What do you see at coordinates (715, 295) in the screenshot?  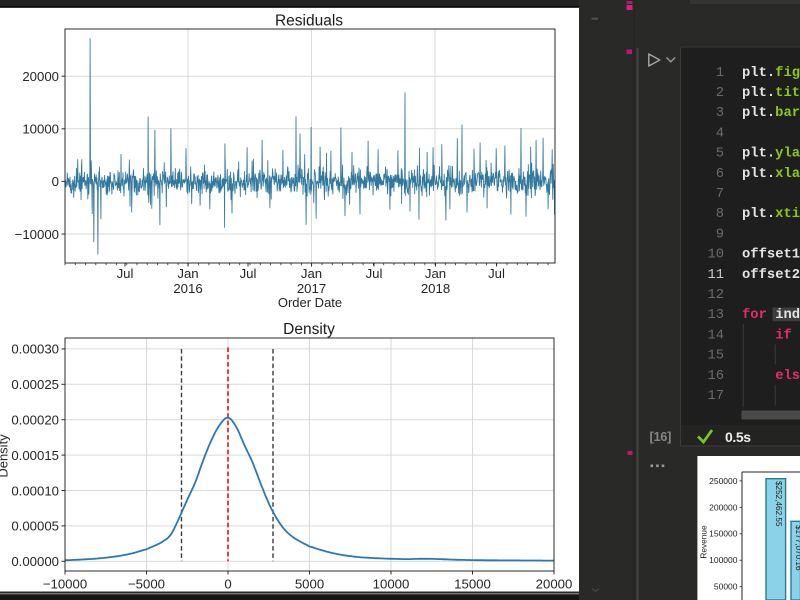 I see `svg-text: 12` at bounding box center [715, 295].